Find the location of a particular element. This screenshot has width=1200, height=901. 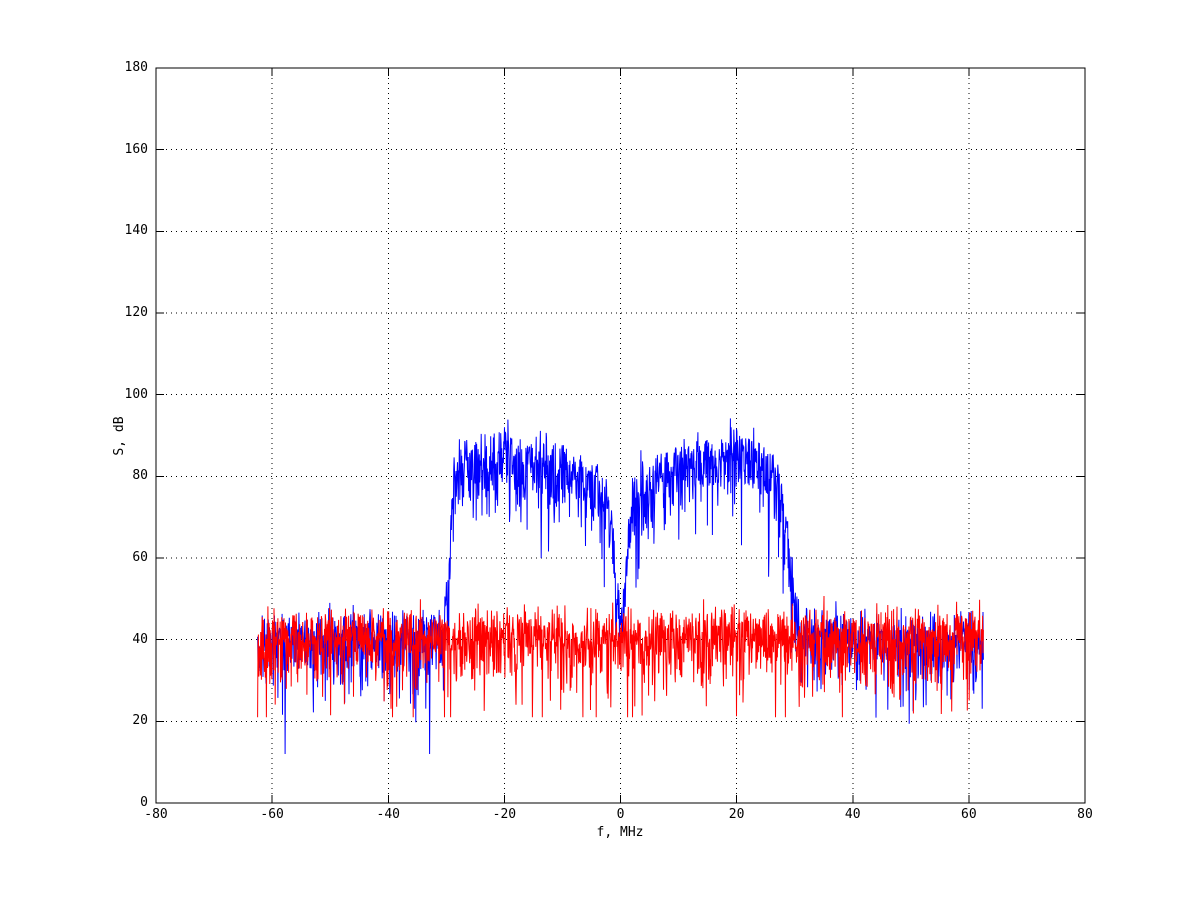

y-tick-label: 0 is located at coordinates (144, 802).